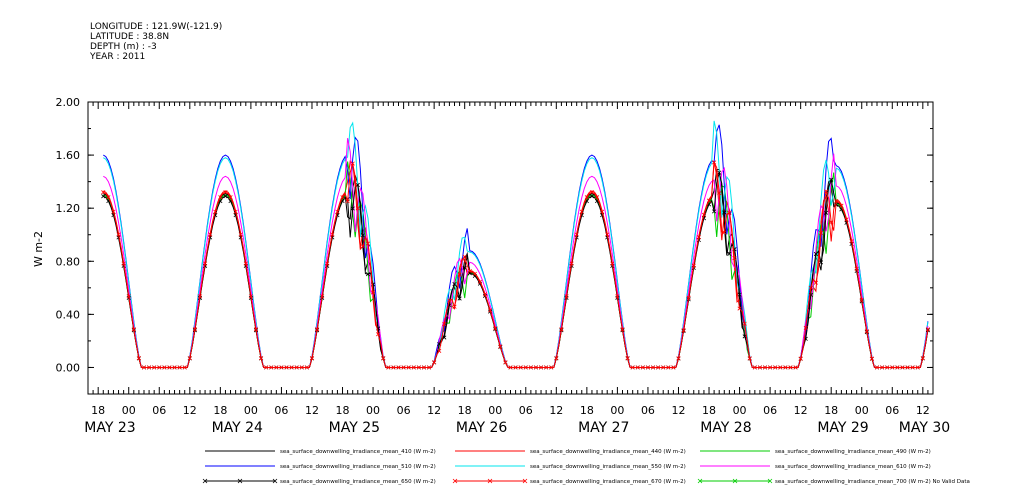  I want to click on year-label: YEAR : 2011, so click(118, 57).